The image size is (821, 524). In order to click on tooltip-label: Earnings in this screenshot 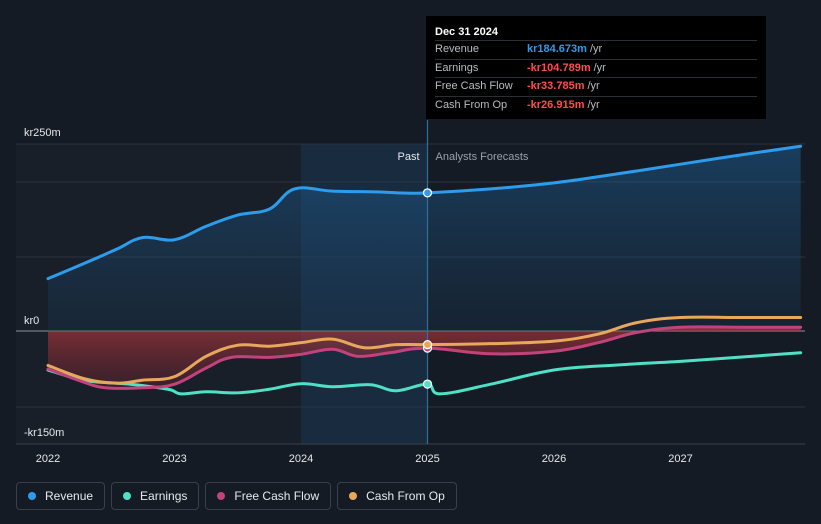, I will do `click(457, 67)`.